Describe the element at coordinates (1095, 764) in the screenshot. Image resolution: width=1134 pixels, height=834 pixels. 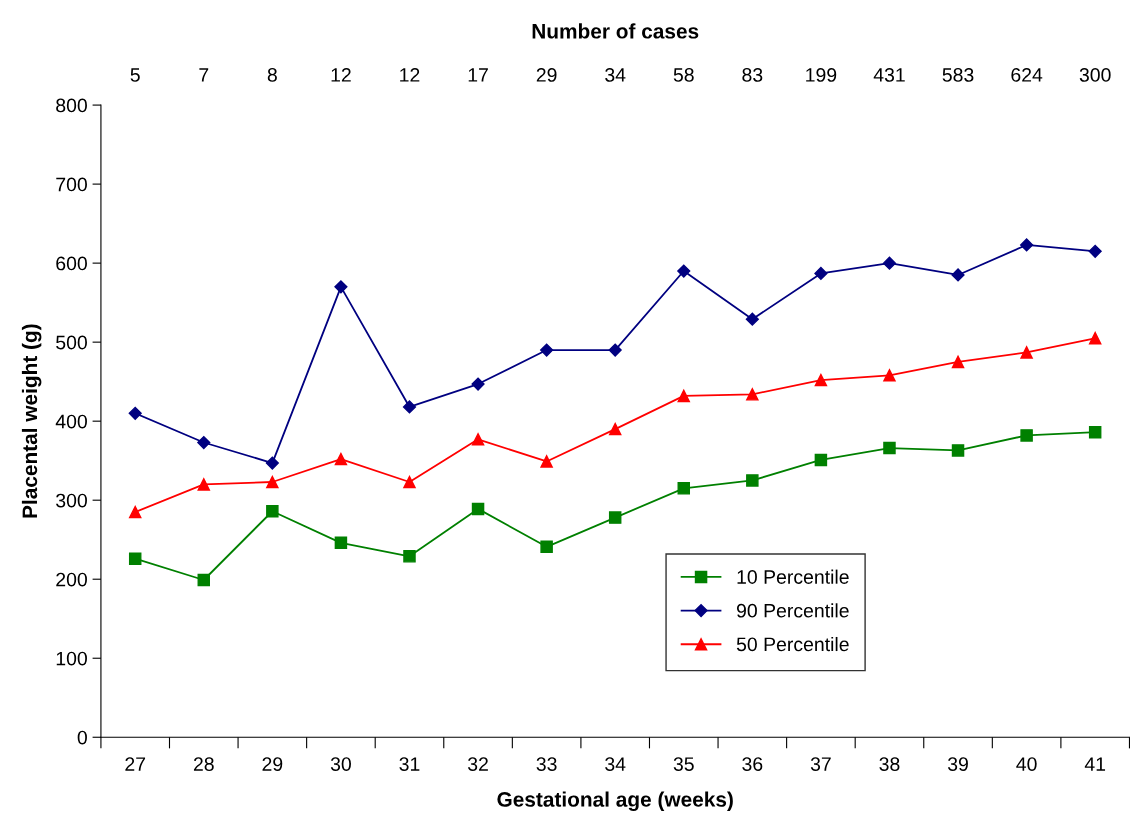
I see `x-tick-label: 41` at that location.